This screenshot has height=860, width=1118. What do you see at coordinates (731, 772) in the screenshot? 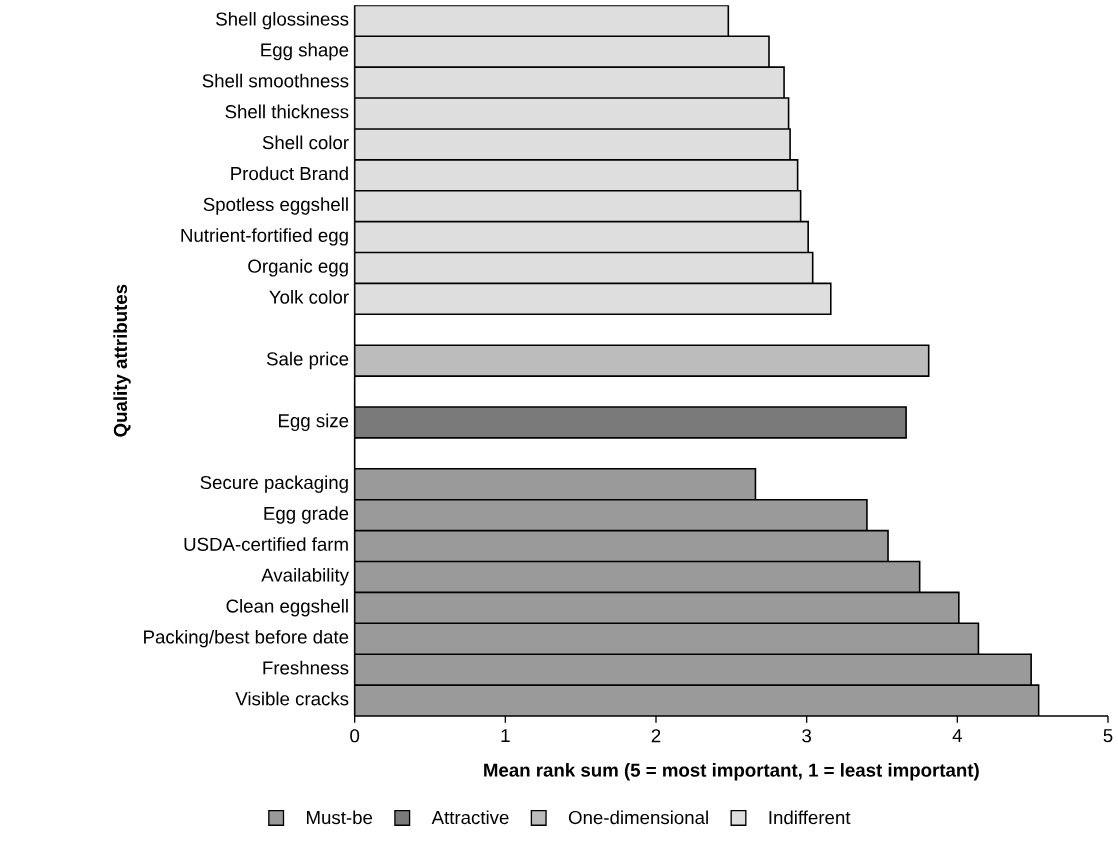
I see `x-axis-title: Mean rank sum (5 = most important, 1 = least important)` at bounding box center [731, 772].